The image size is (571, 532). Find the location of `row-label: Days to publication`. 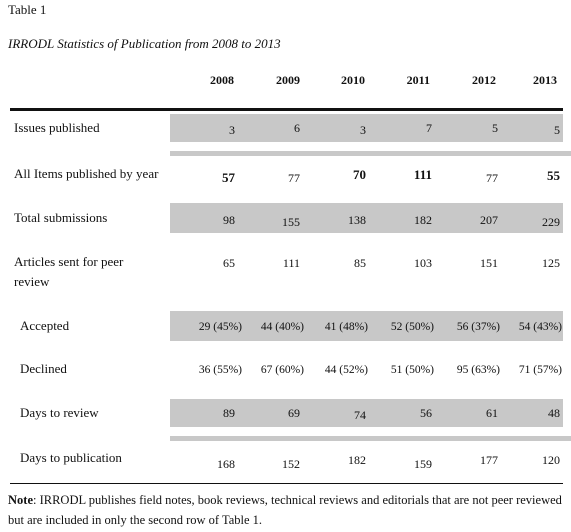

row-label: Days to publication is located at coordinates (71, 457).